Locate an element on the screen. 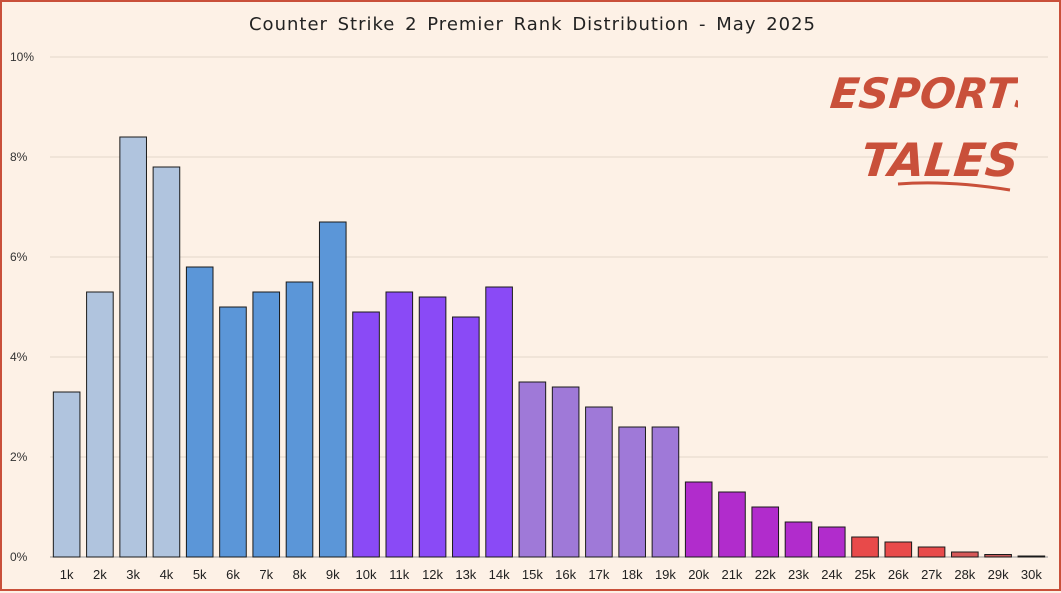 This screenshot has height=593, width=1061. y-axis-ticks: 0% 2% 4% 6% 8% 10% is located at coordinates (22, 307).